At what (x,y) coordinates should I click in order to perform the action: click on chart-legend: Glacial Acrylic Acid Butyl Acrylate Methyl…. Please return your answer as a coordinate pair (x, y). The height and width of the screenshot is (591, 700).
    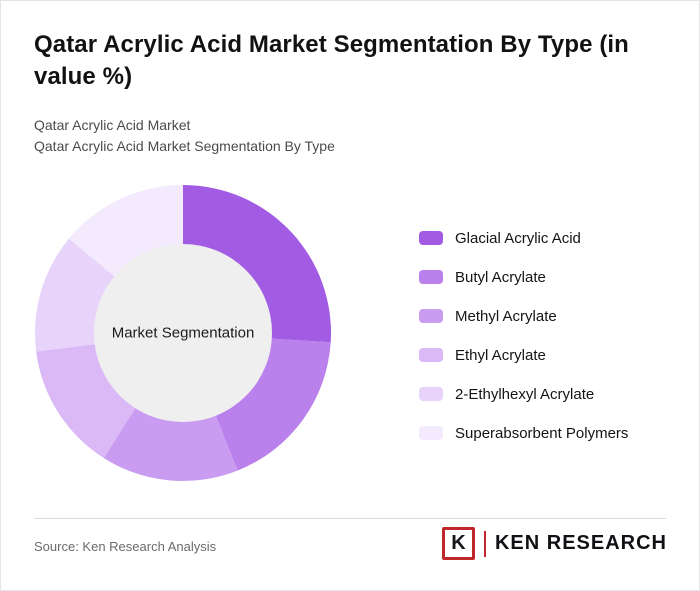
    Looking at the image, I should click on (524, 335).